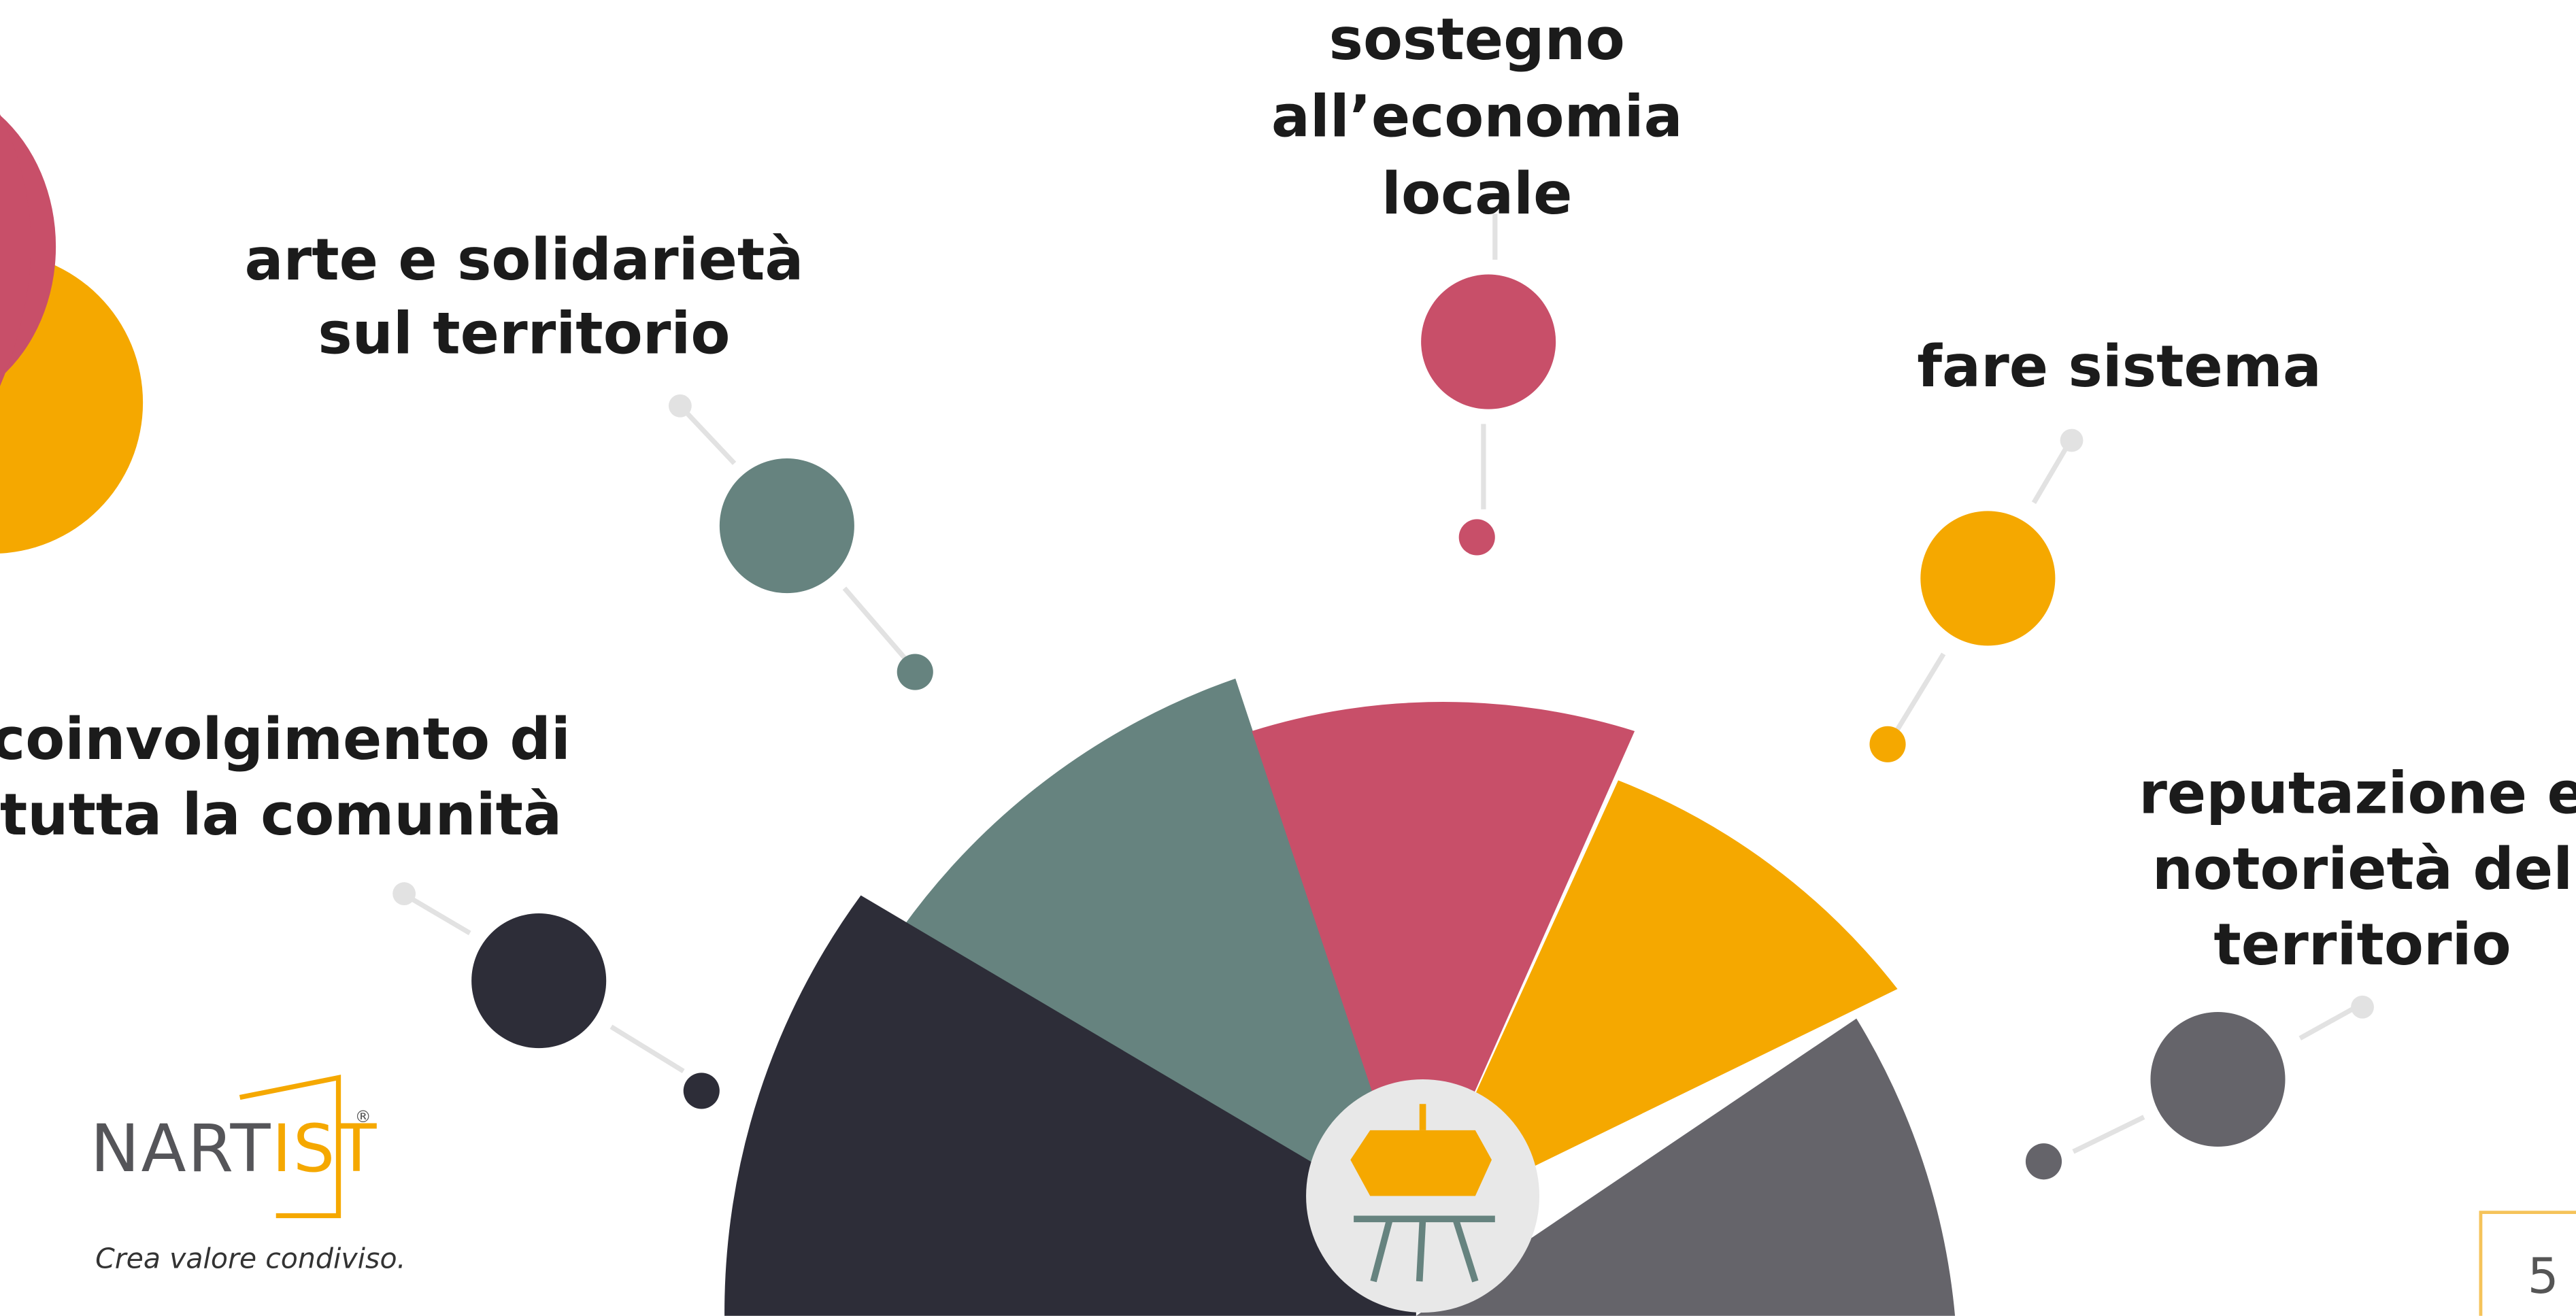  I want to click on label: all’economia, so click(1477, 117).